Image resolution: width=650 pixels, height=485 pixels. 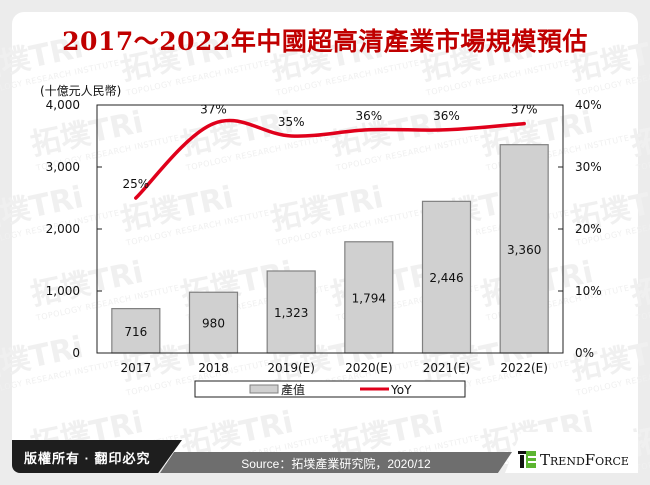 What do you see at coordinates (588, 105) in the screenshot?
I see `right-axis-tick-label: 40%` at bounding box center [588, 105].